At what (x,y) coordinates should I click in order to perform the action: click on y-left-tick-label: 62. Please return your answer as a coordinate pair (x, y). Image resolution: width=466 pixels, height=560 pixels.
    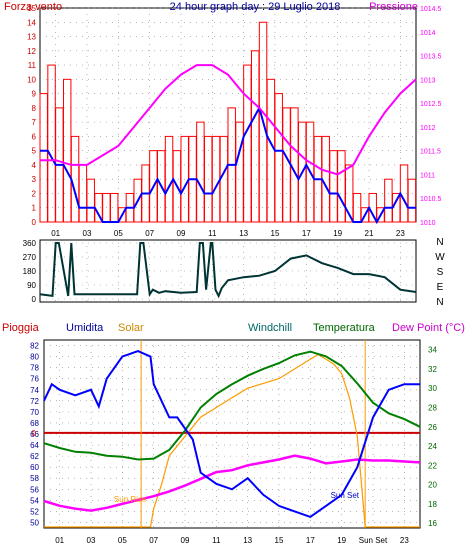
    Looking at the image, I should click on (34, 456).